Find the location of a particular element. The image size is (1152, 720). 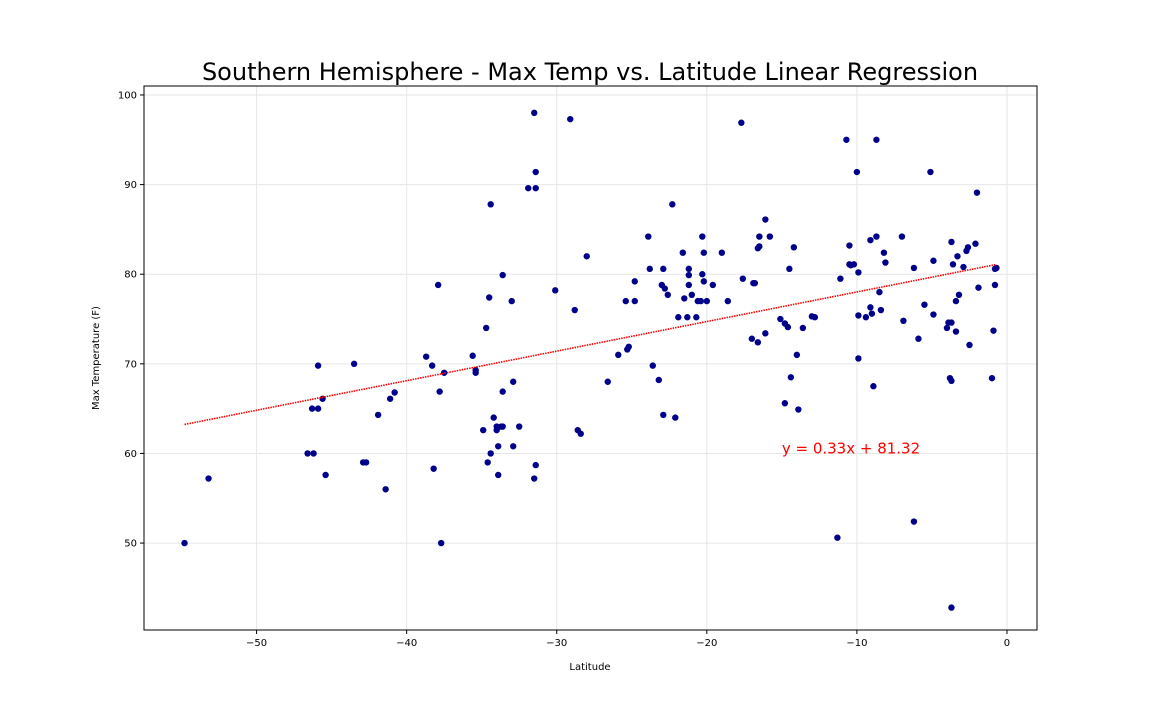

regression-equation: y = 0.33x + 81.32 is located at coordinates (851, 448).